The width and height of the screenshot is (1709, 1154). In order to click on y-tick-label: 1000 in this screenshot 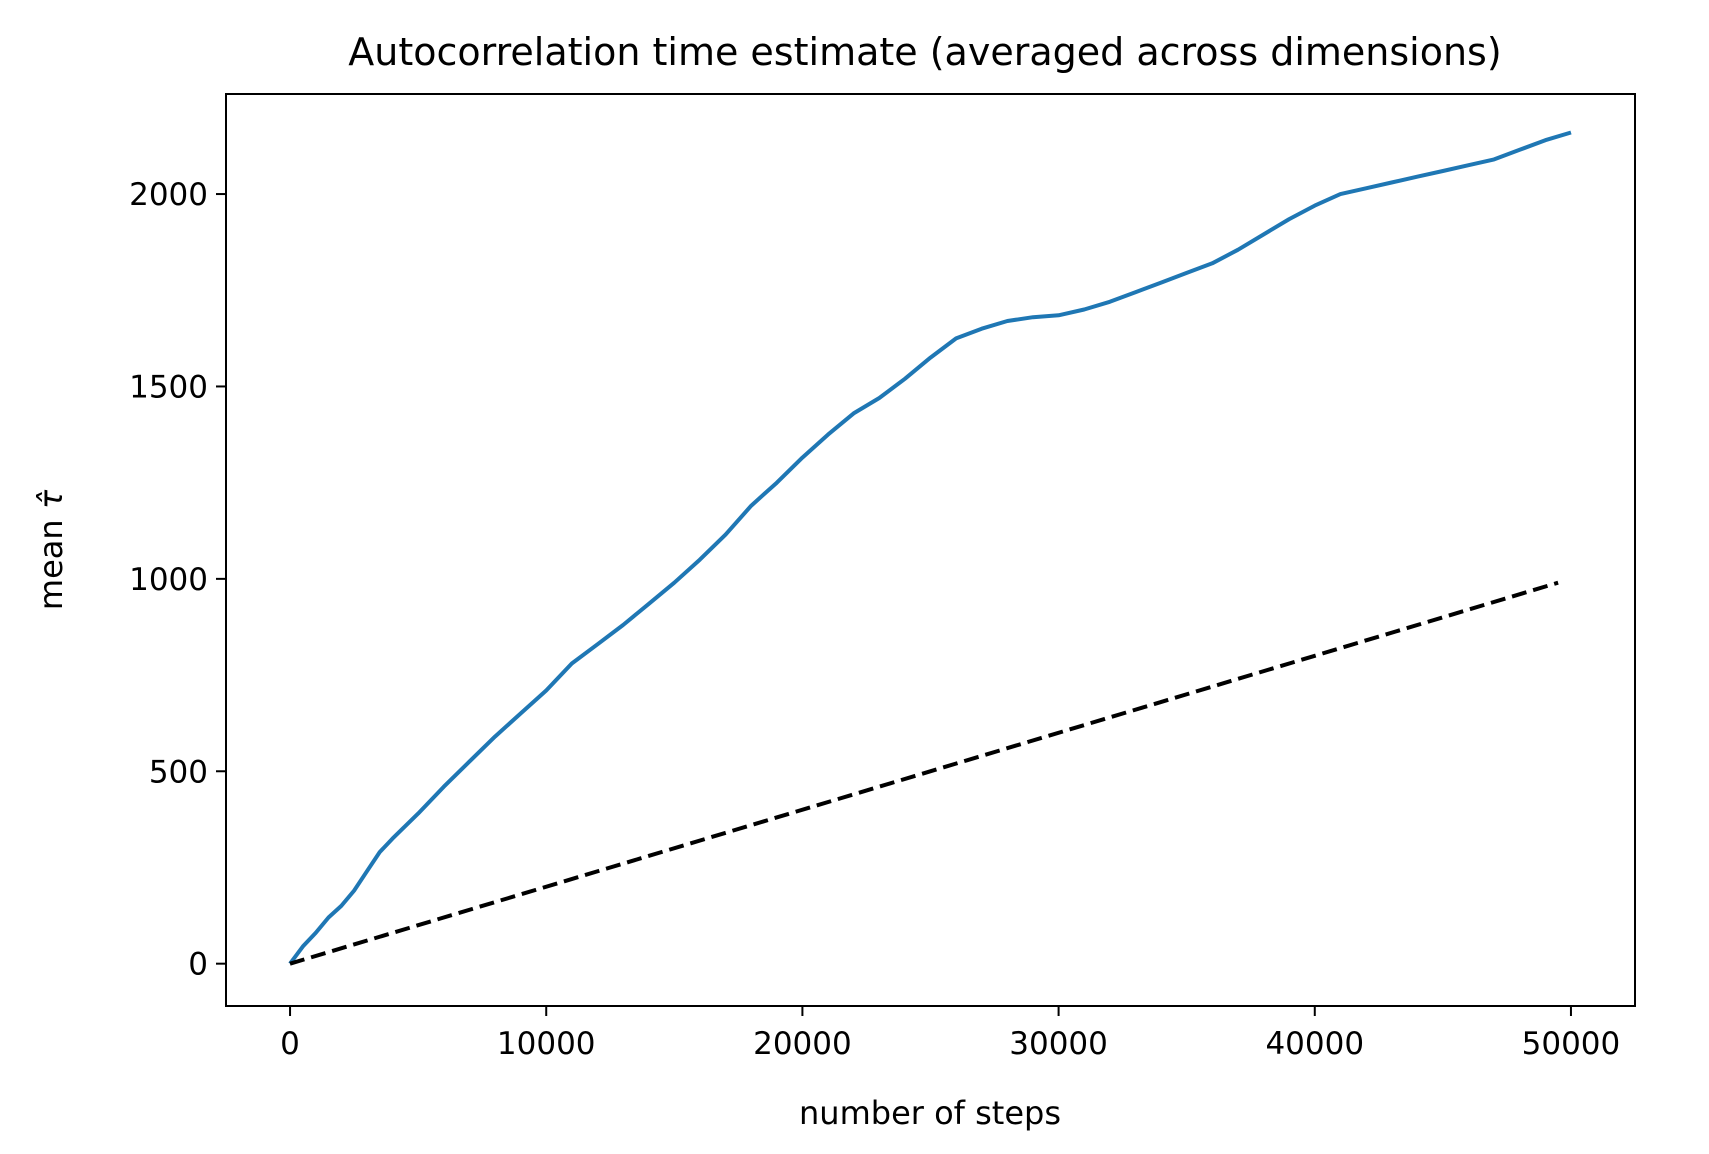, I will do `click(168, 580)`.